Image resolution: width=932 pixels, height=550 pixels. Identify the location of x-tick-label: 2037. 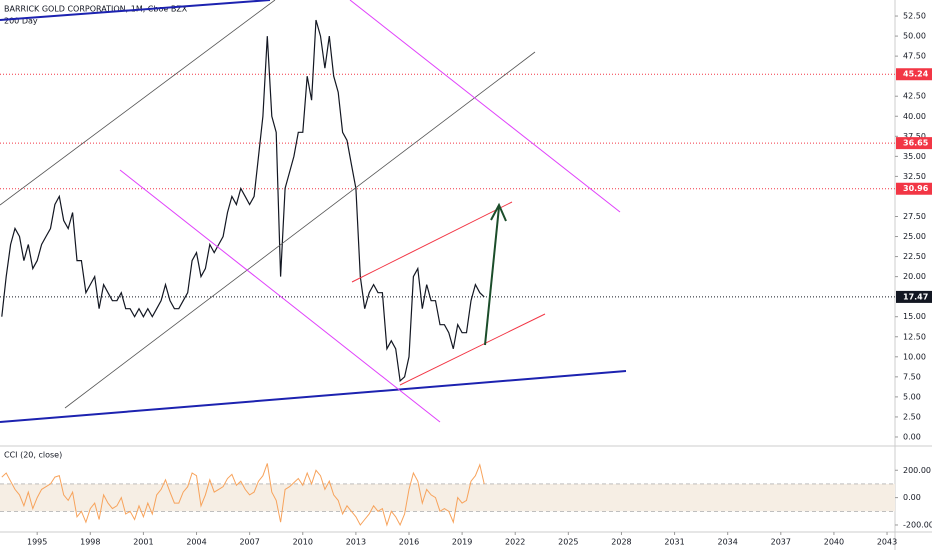
(781, 542).